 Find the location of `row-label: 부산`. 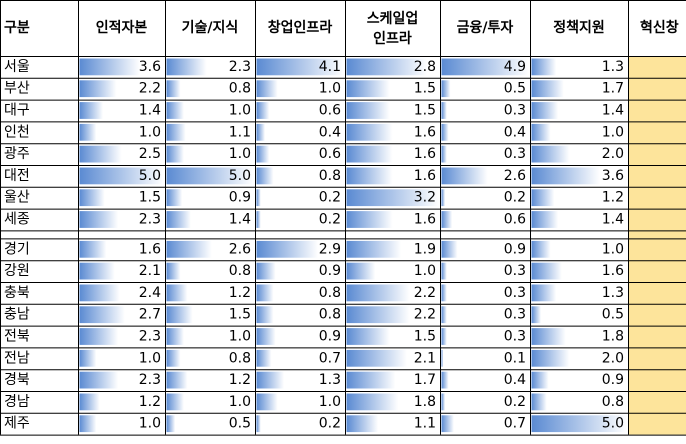

row-label: 부산 is located at coordinates (17, 89).